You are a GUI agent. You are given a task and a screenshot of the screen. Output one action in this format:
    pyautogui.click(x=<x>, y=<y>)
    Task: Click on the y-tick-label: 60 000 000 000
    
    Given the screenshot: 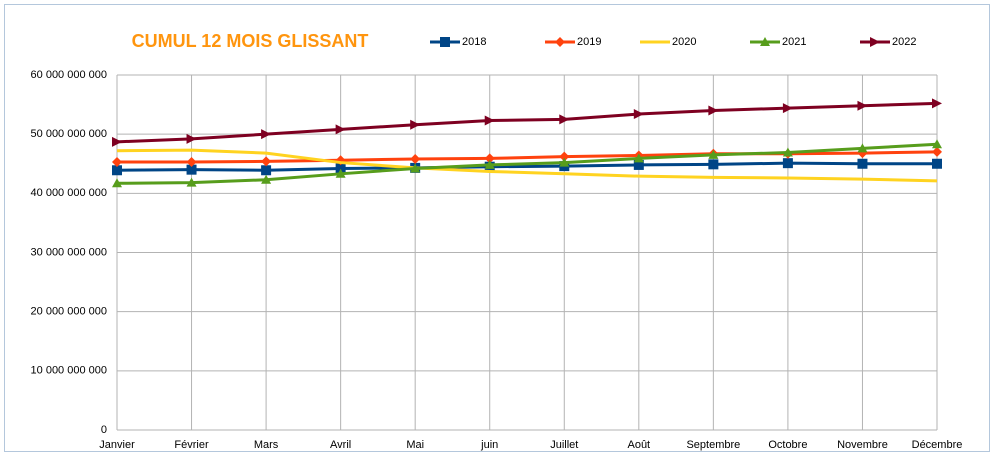 What is the action you would take?
    pyautogui.click(x=69, y=75)
    